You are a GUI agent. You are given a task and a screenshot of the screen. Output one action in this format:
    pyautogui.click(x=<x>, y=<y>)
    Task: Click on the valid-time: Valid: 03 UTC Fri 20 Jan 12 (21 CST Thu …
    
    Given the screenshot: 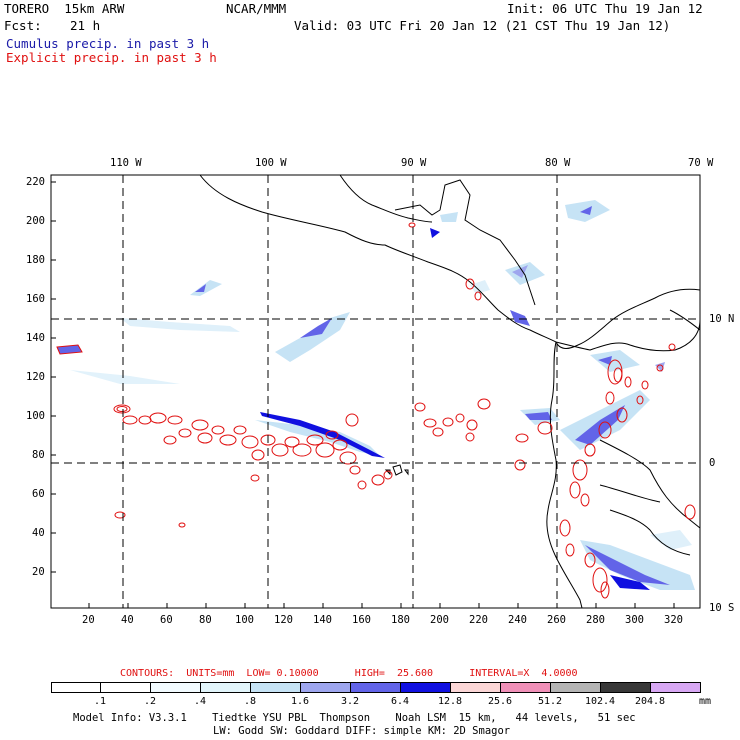 What is the action you would take?
    pyautogui.click(x=482, y=25)
    